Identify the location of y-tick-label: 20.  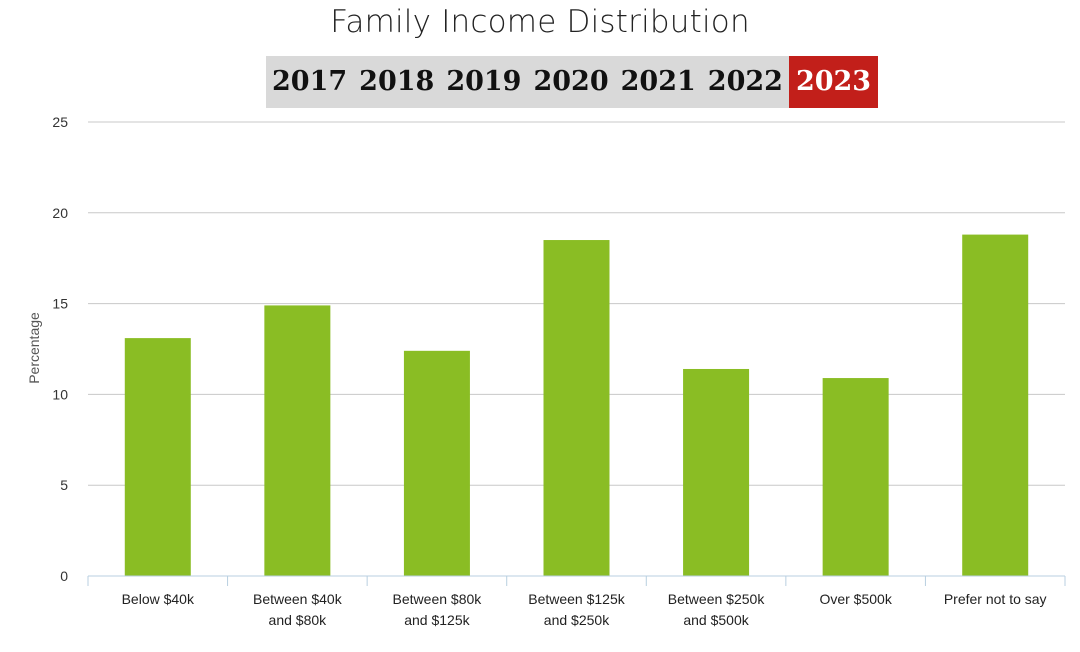
(60, 213).